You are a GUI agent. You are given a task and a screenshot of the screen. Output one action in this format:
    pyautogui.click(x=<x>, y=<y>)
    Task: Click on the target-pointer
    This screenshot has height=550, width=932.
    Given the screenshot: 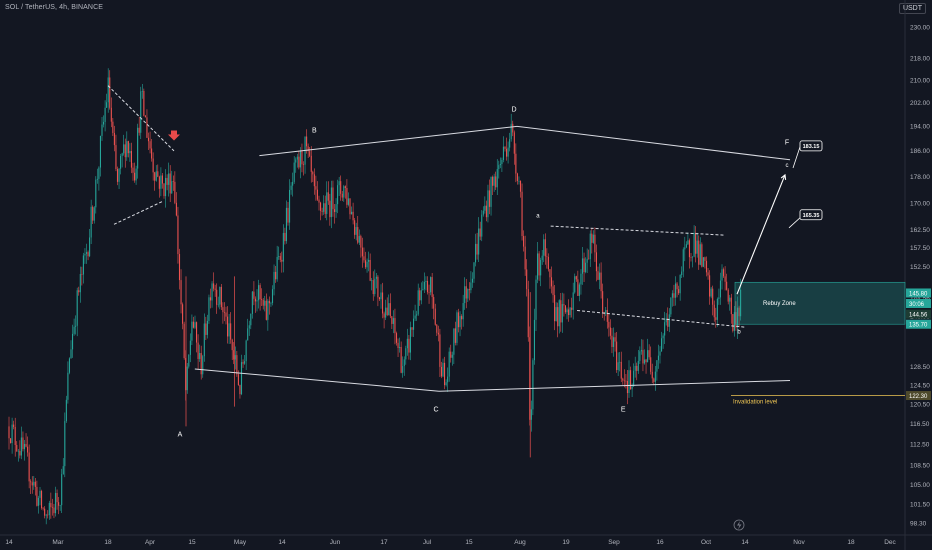 What is the action you would take?
    pyautogui.click(x=796, y=157)
    